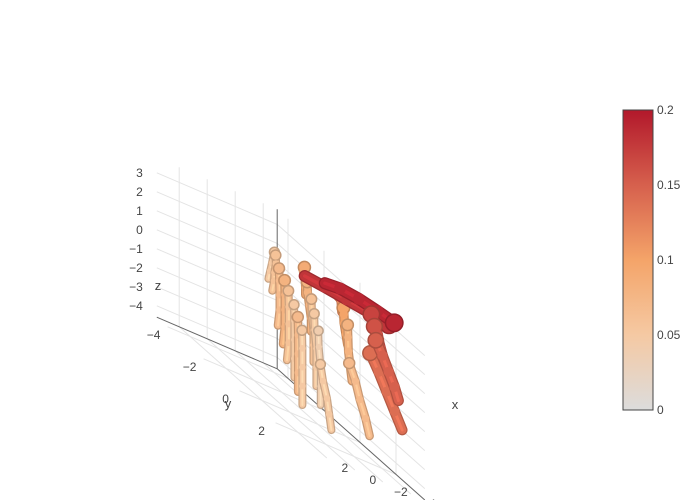  I want to click on colorbar-tick-label: 0.1, so click(665, 260).